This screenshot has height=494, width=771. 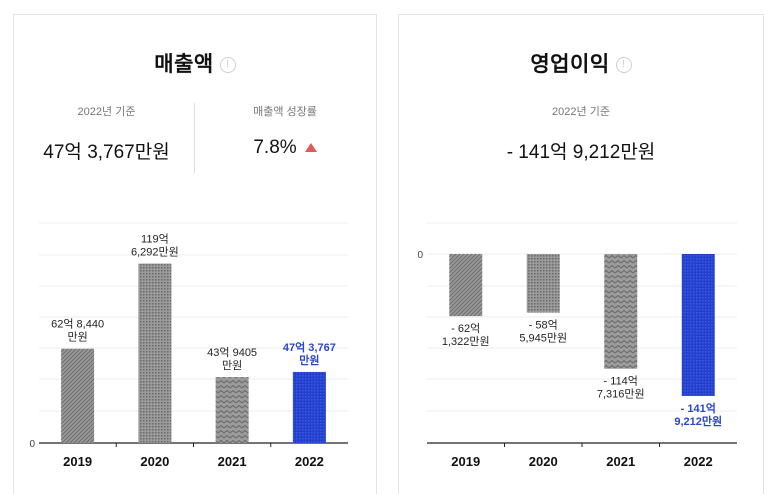 What do you see at coordinates (543, 338) in the screenshot?
I see `data-label: 5,945만원` at bounding box center [543, 338].